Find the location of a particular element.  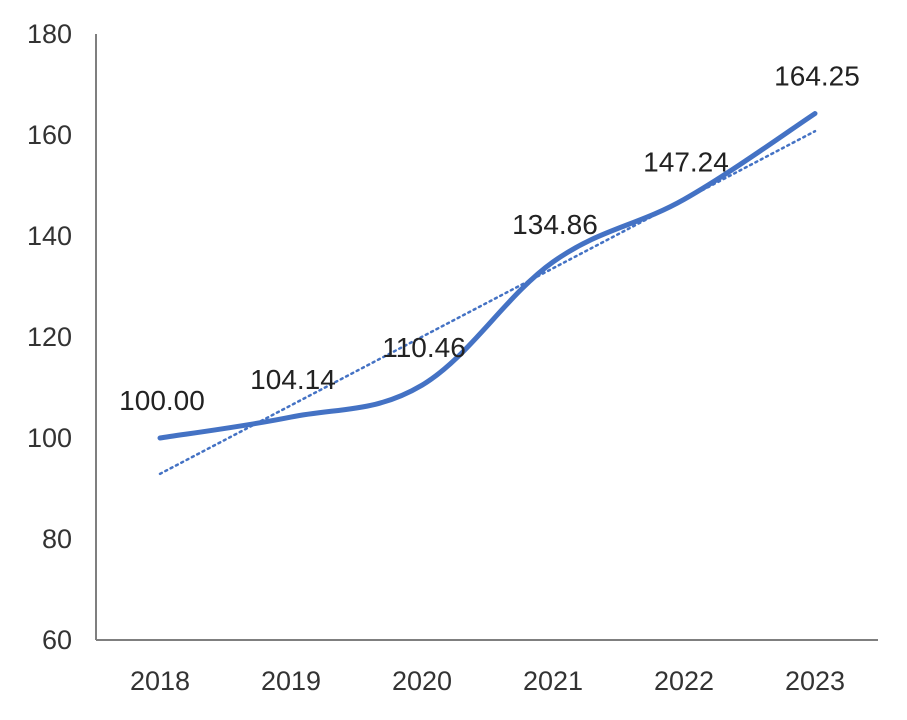

x-tick-label: 2023 is located at coordinates (815, 681).